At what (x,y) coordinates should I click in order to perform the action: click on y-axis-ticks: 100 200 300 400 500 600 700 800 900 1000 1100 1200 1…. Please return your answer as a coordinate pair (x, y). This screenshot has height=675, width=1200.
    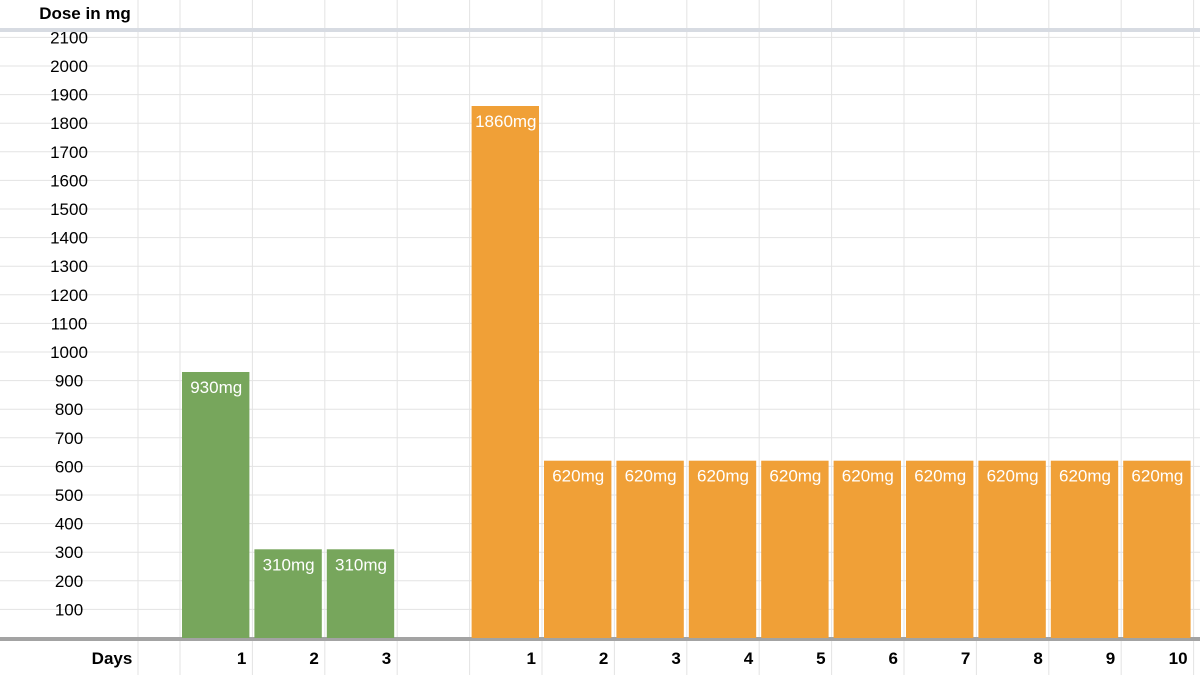
    Looking at the image, I should click on (69, 323).